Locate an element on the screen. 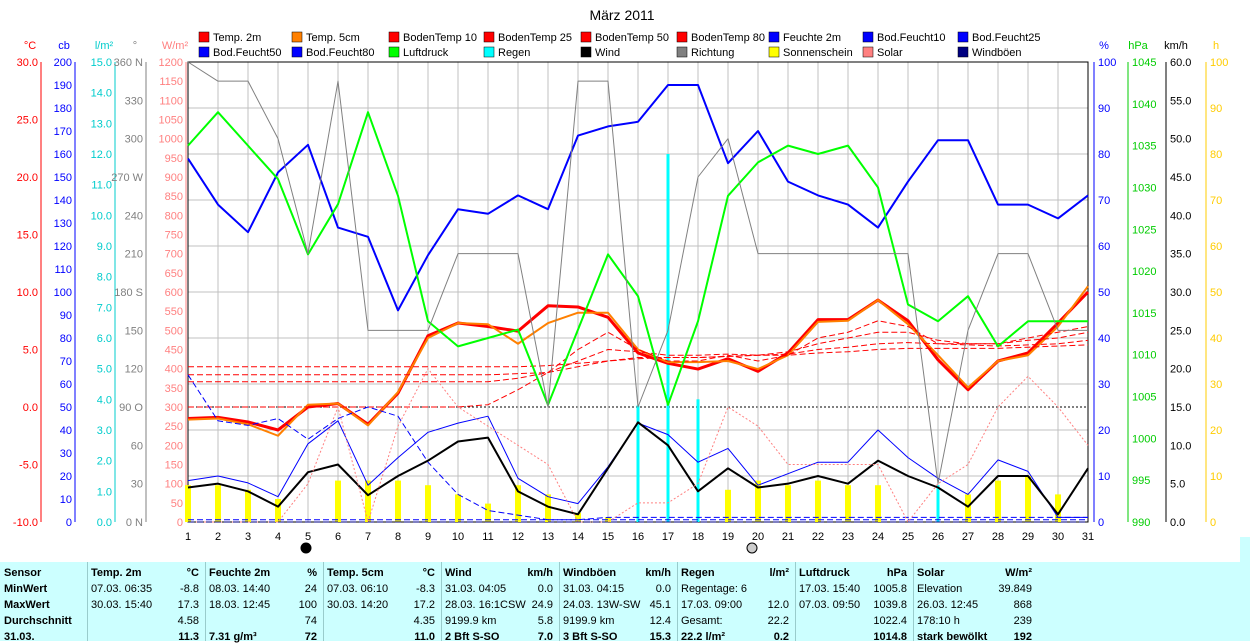 The width and height of the screenshot is (1250, 644). rain-bar is located at coordinates (638, 463).